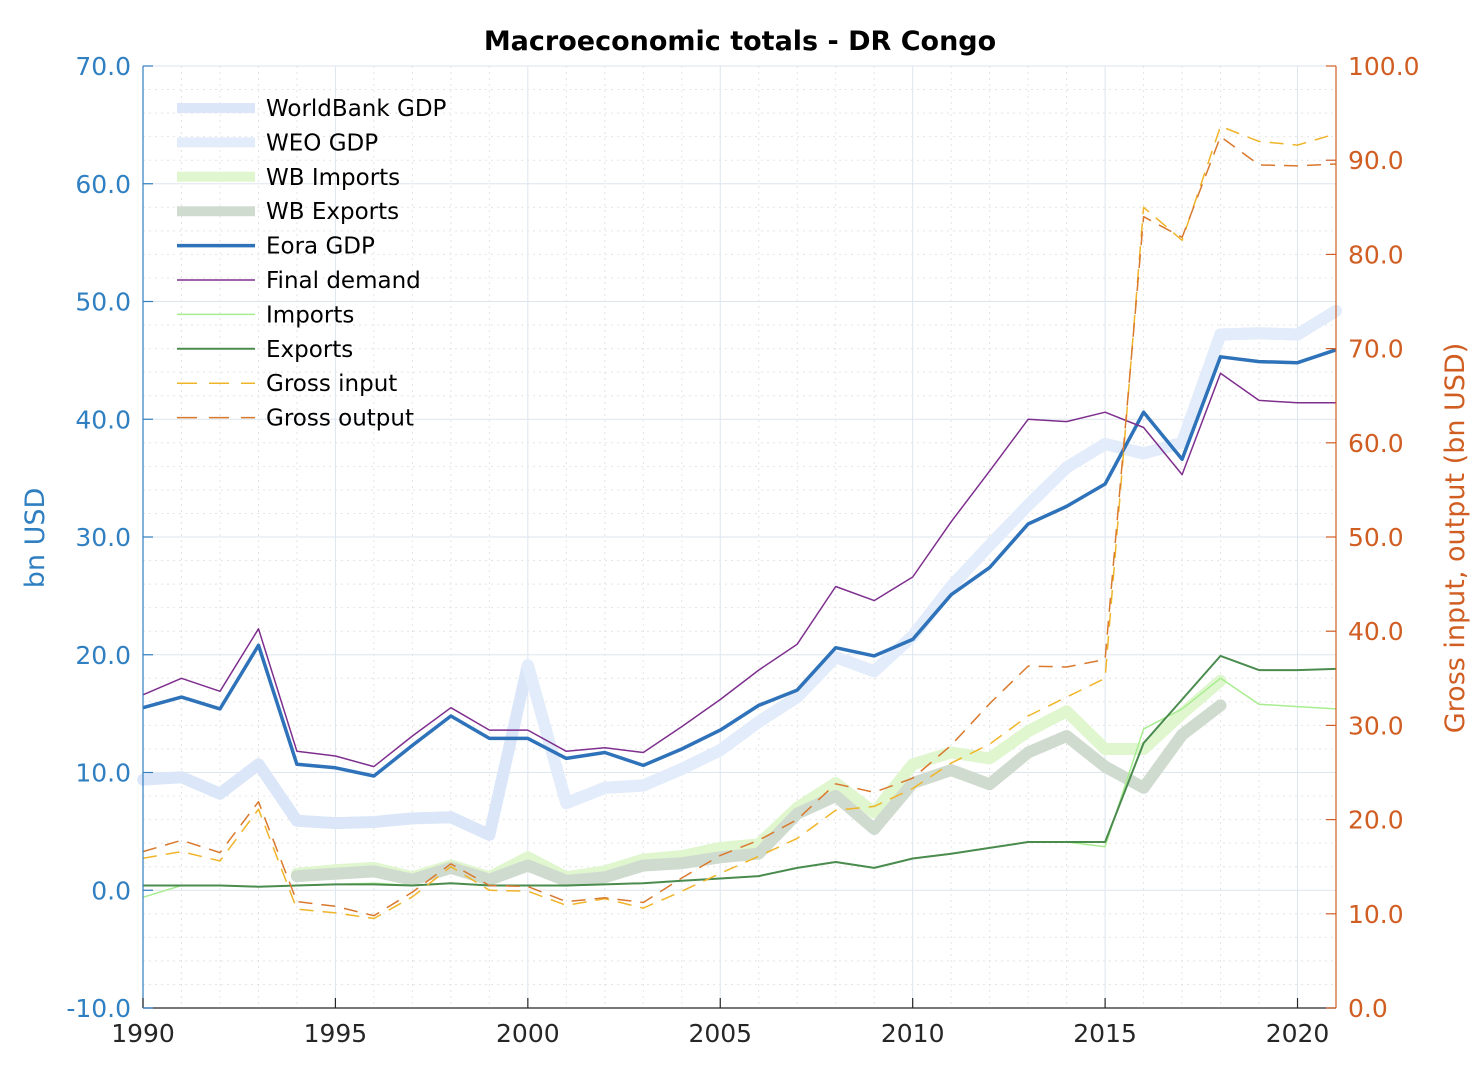 The image size is (1484, 1070). What do you see at coordinates (103, 773) in the screenshot?
I see `y-left-tick-label: 10.0` at bounding box center [103, 773].